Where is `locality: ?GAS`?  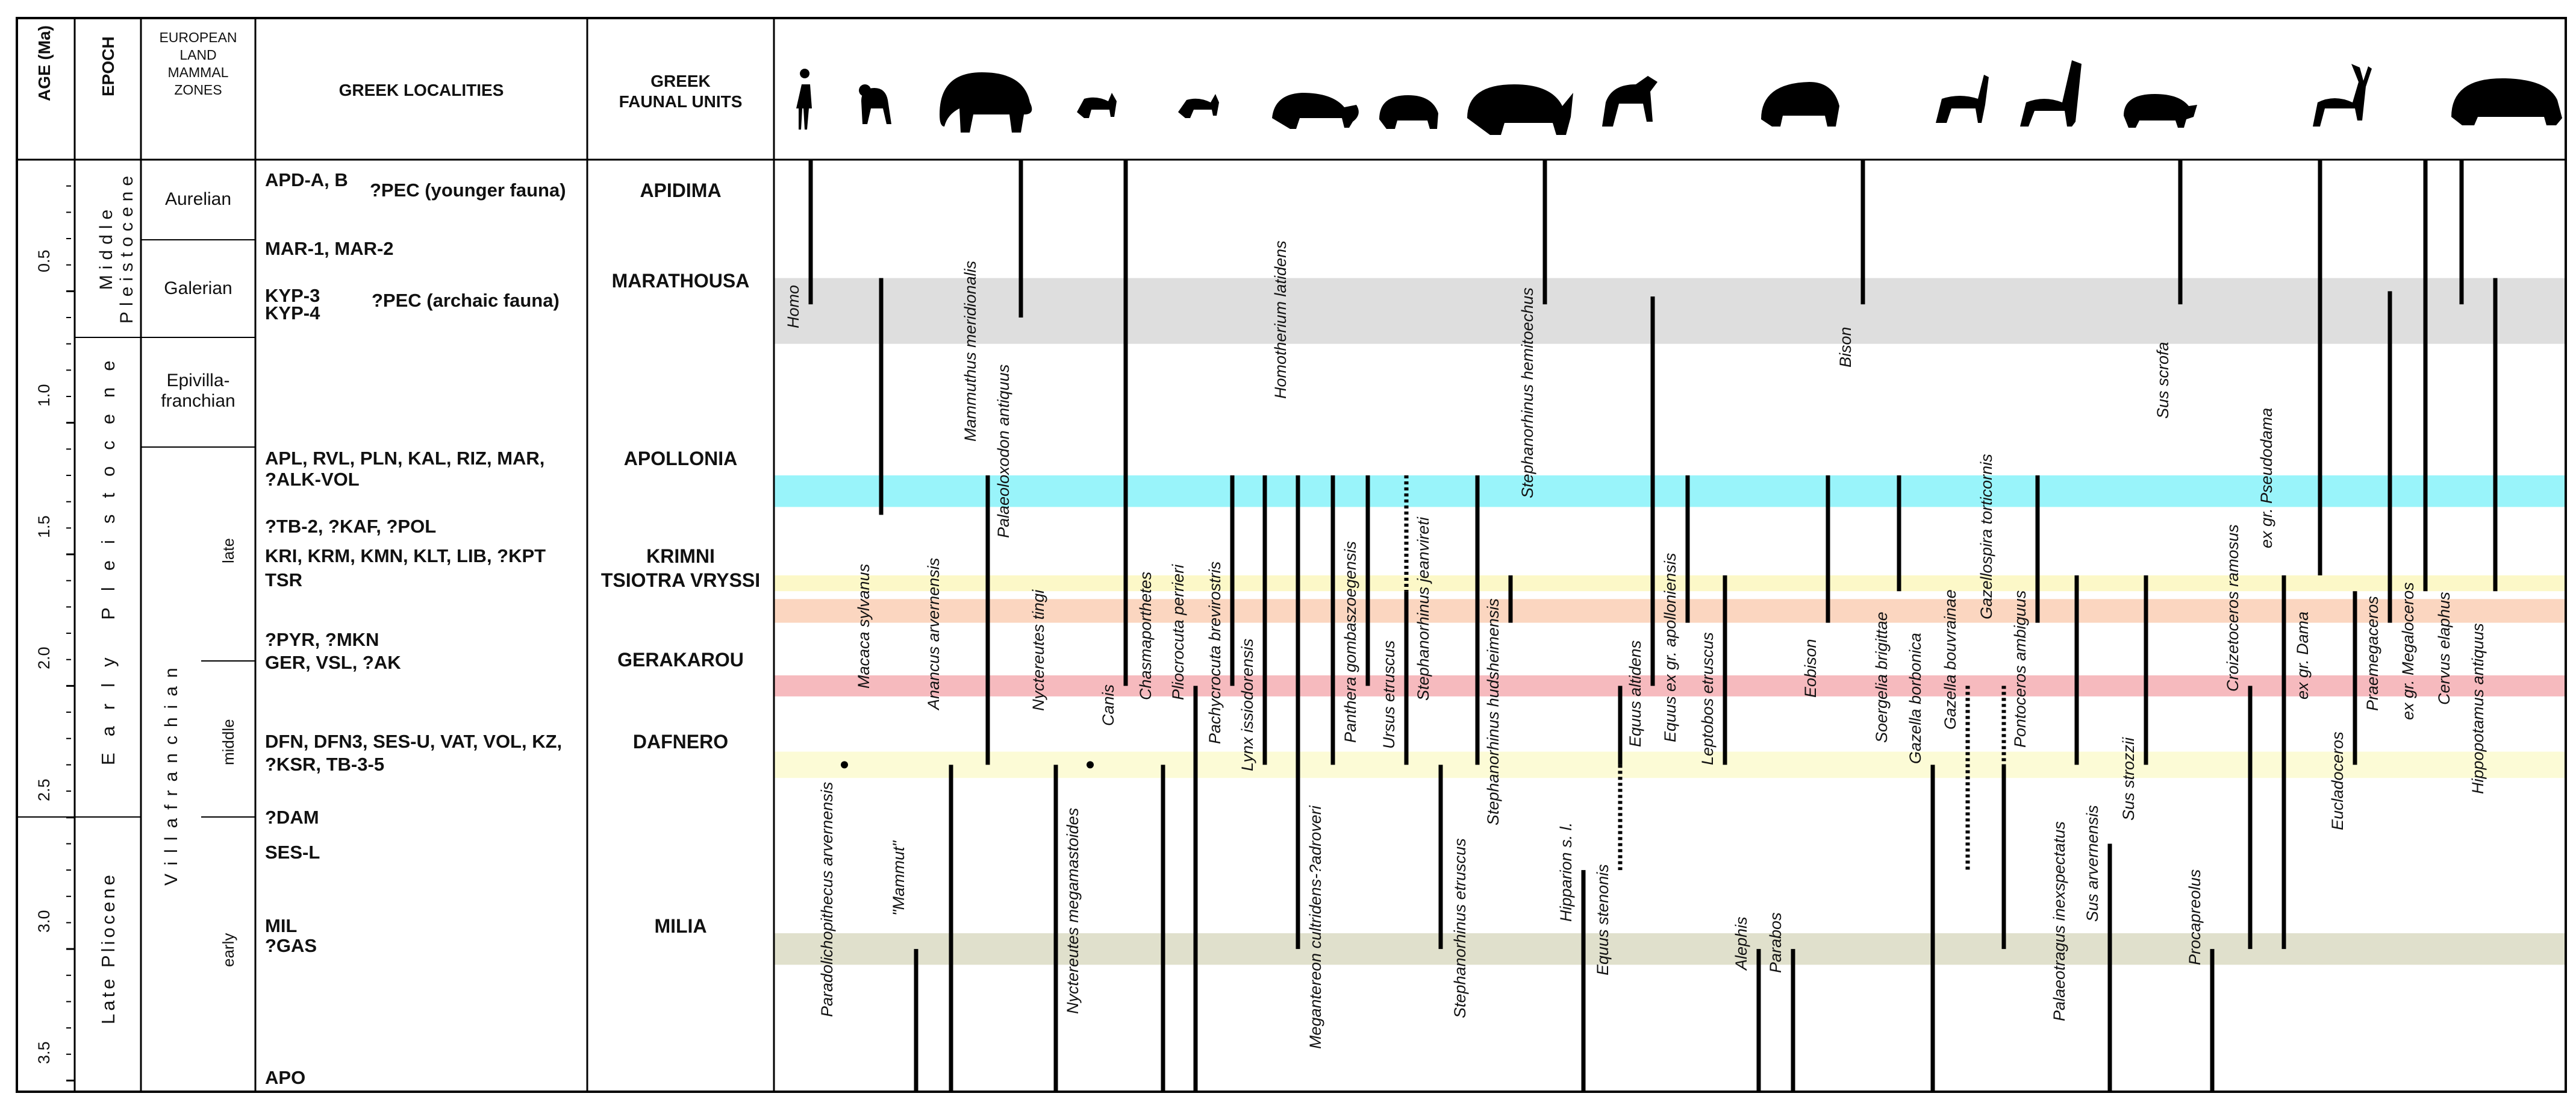 locality: ?GAS is located at coordinates (291, 945).